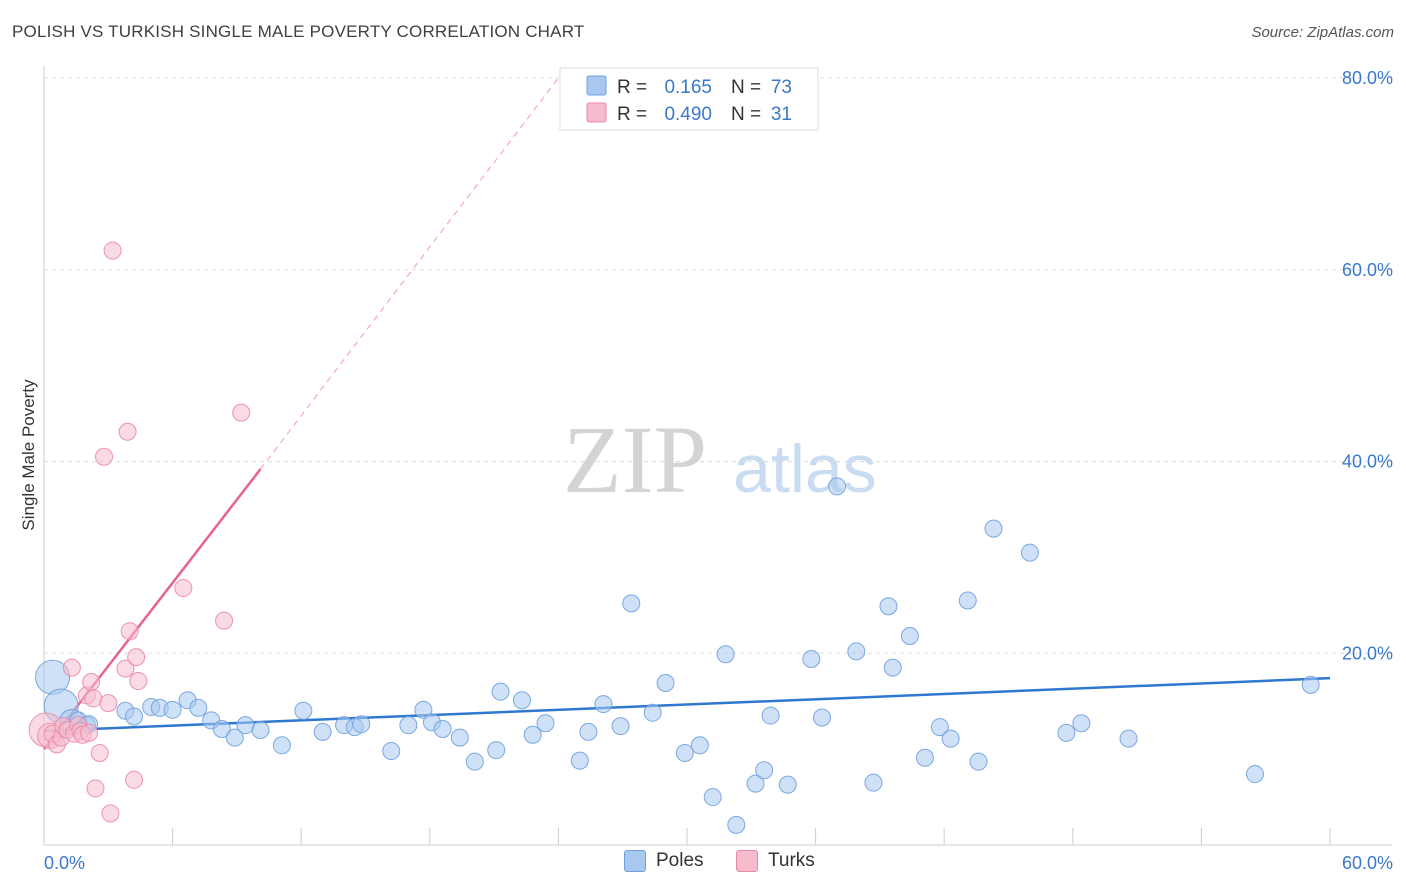  I want to click on trend-line-turks-extension, so click(409, 273).